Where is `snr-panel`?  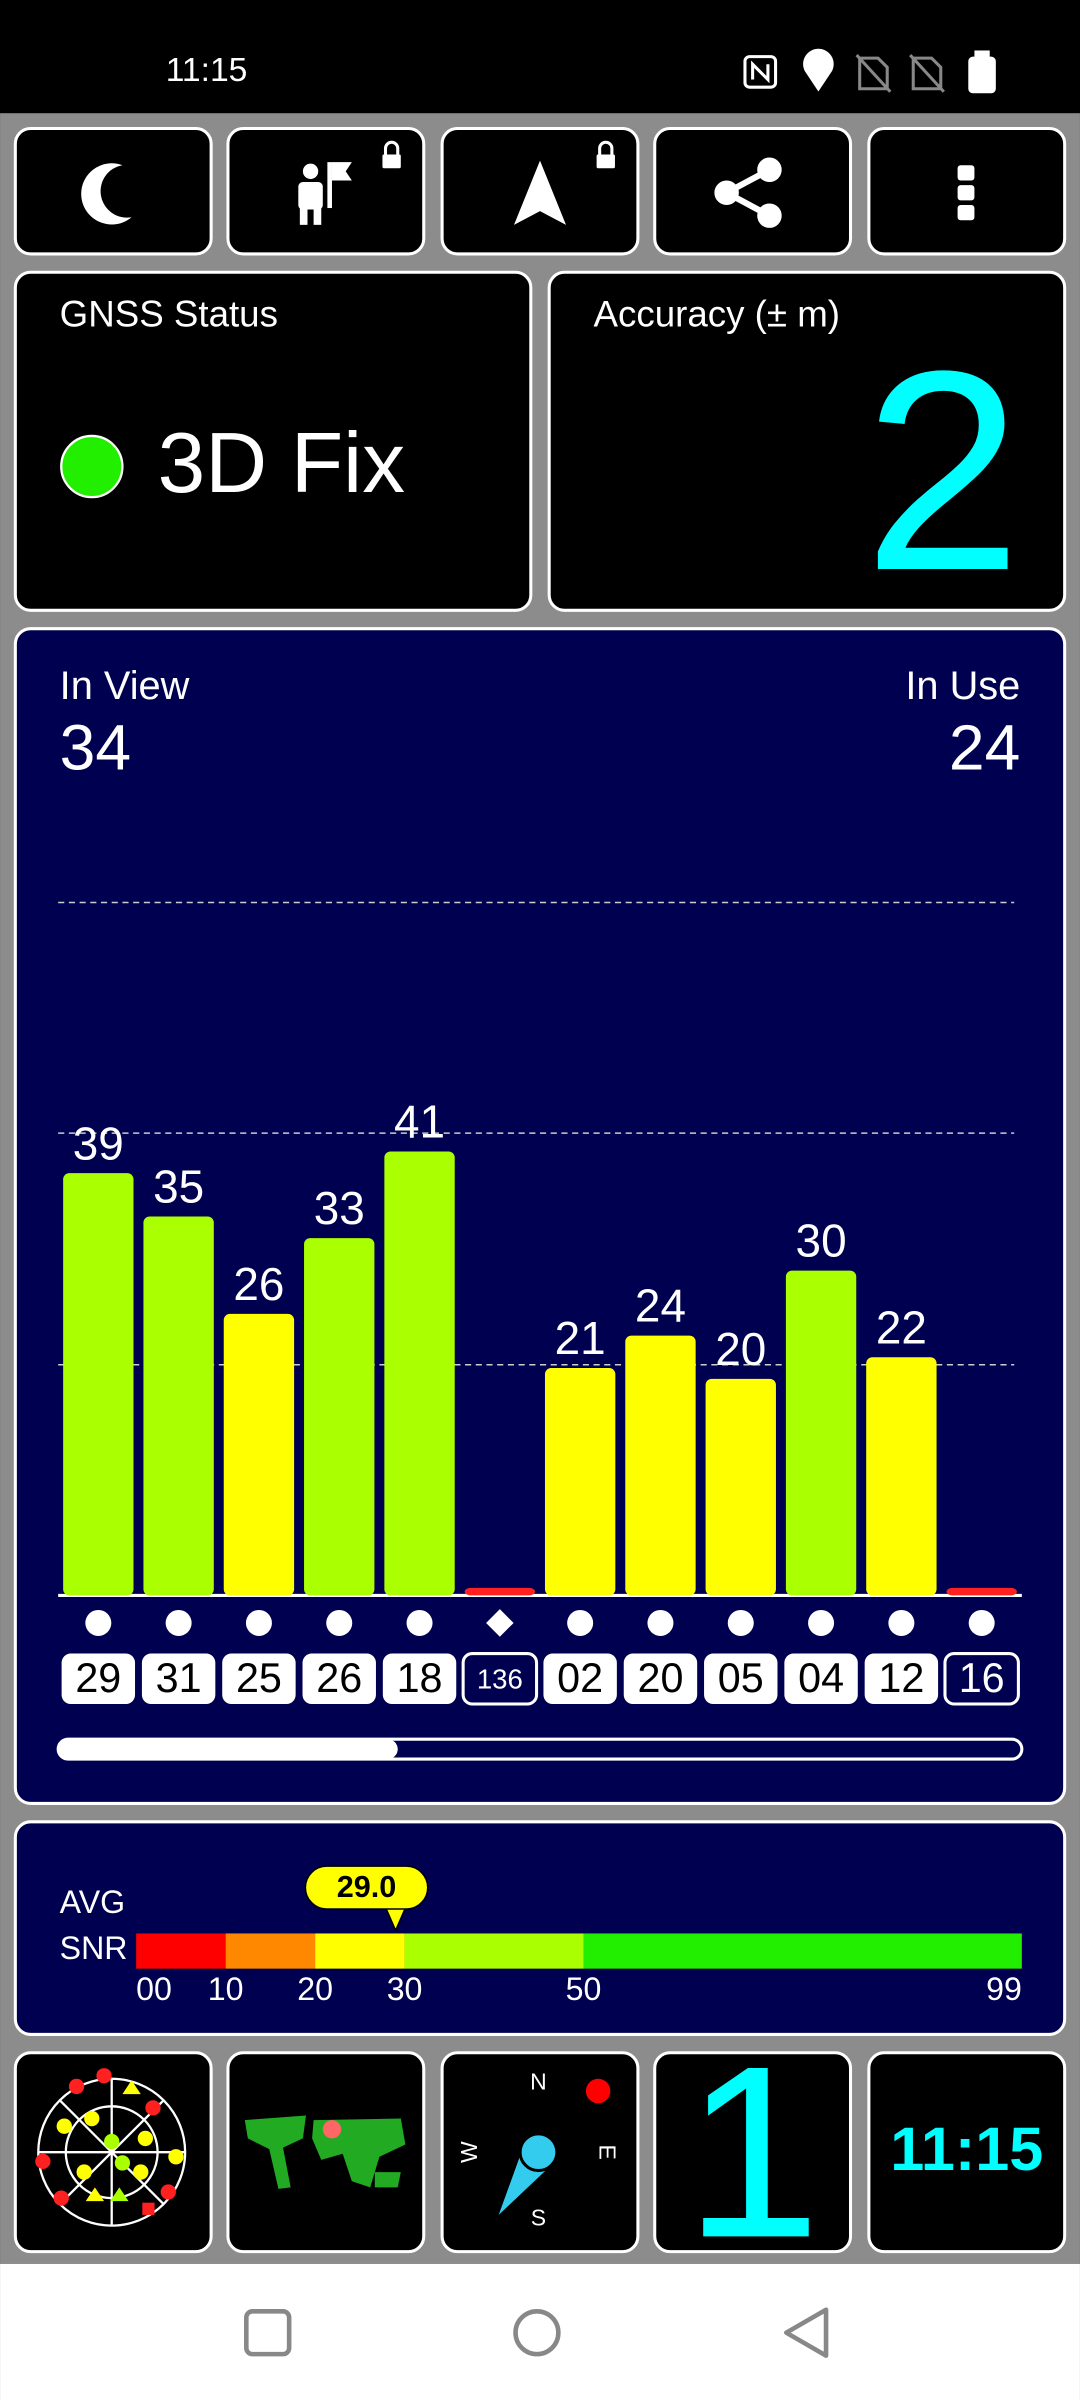
snr-panel is located at coordinates (540, 1928).